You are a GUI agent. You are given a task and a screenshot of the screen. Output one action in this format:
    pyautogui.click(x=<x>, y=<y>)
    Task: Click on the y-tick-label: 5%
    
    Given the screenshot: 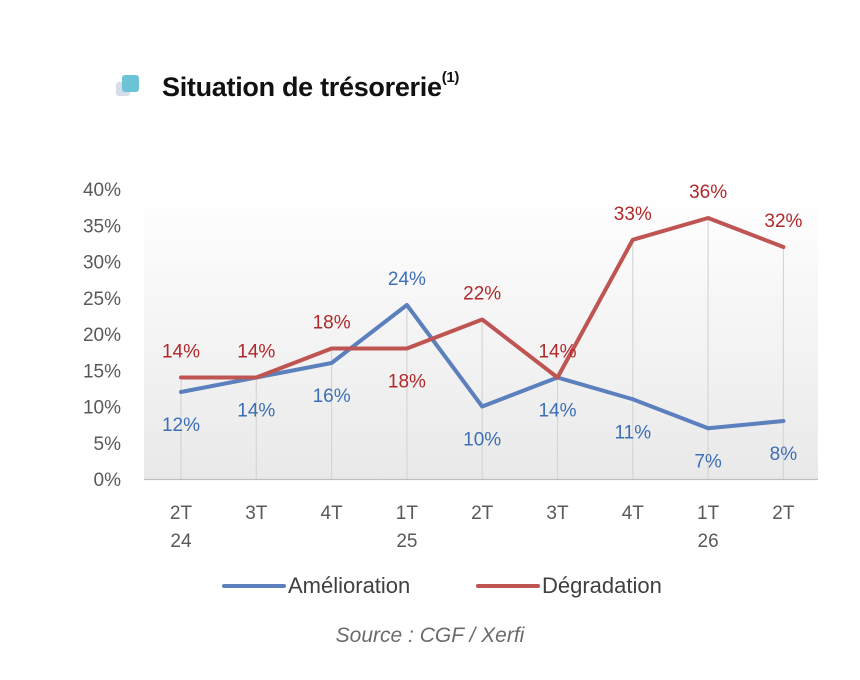 What is the action you would take?
    pyautogui.click(x=108, y=444)
    